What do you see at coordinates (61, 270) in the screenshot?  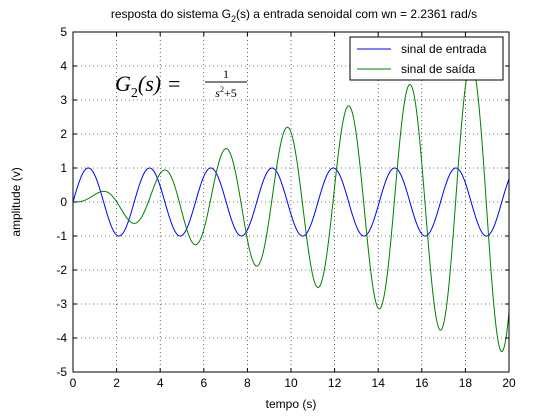 I see `y-tick-label: -2` at bounding box center [61, 270].